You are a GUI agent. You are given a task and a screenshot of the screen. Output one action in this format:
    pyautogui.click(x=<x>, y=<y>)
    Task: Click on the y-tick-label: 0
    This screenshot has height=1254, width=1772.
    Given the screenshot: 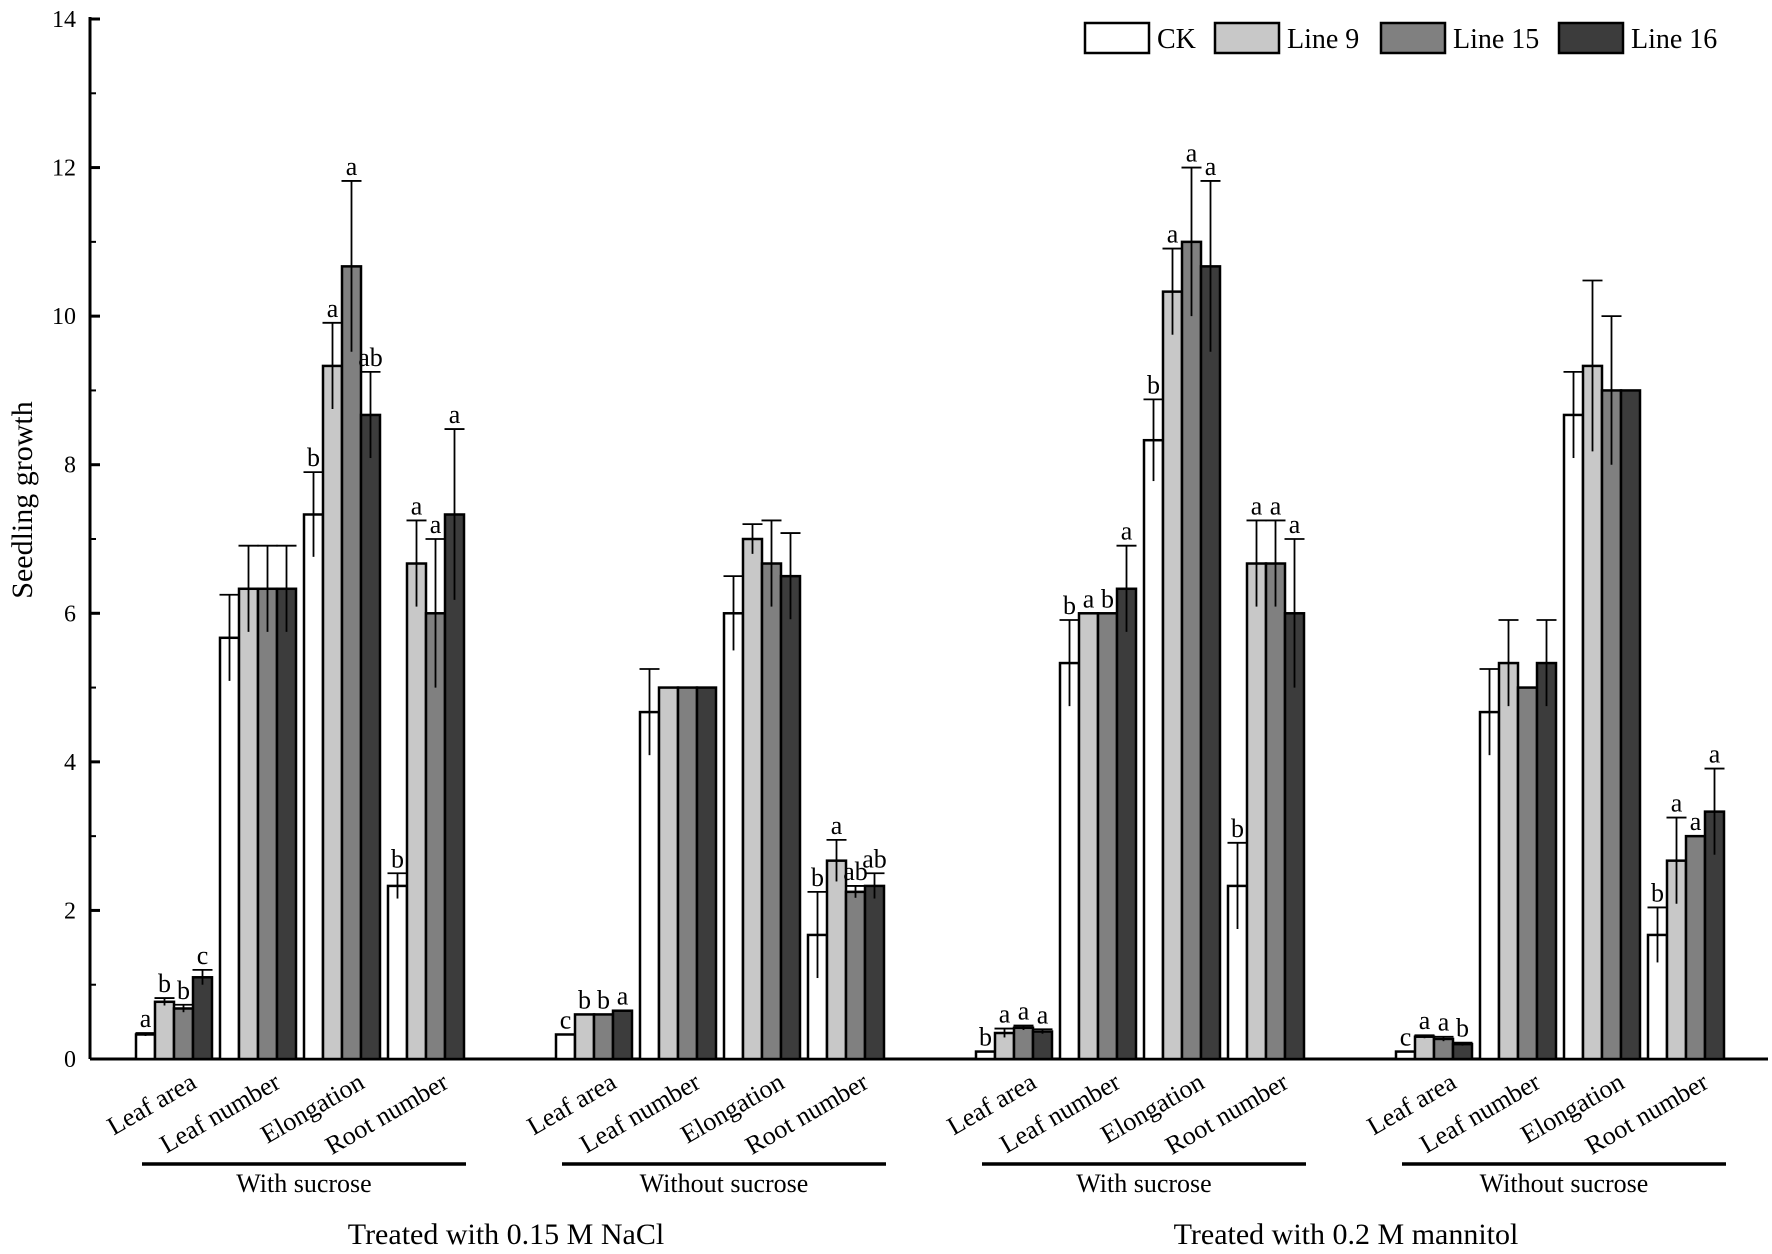 What is the action you would take?
    pyautogui.click(x=70, y=1060)
    